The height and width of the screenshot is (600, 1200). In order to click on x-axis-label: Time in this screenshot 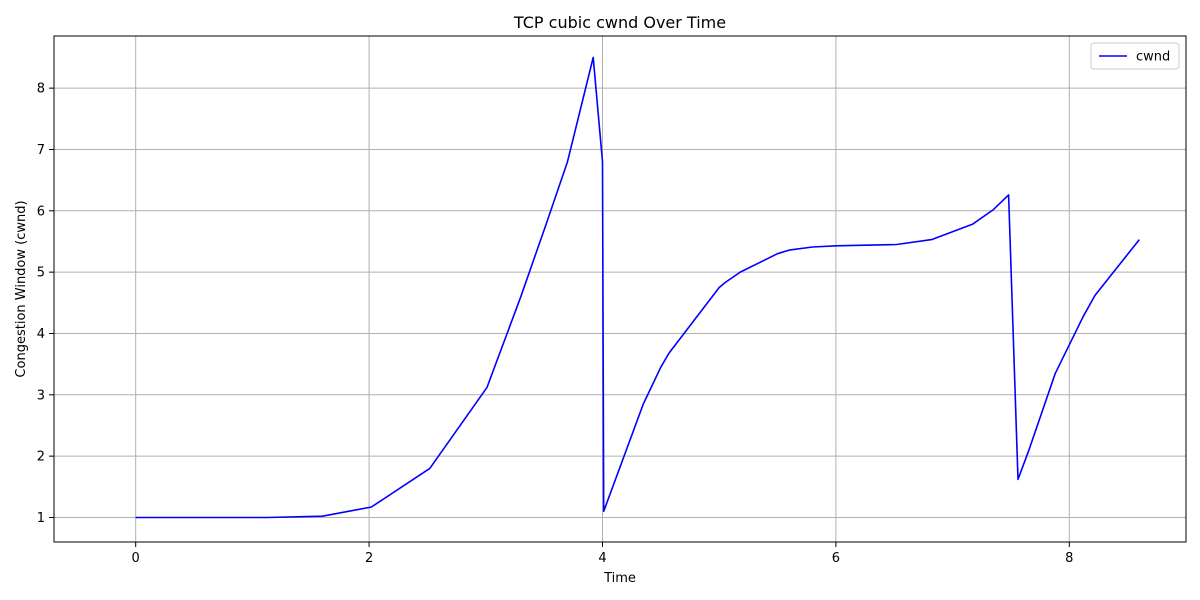, I will do `click(619, 578)`.